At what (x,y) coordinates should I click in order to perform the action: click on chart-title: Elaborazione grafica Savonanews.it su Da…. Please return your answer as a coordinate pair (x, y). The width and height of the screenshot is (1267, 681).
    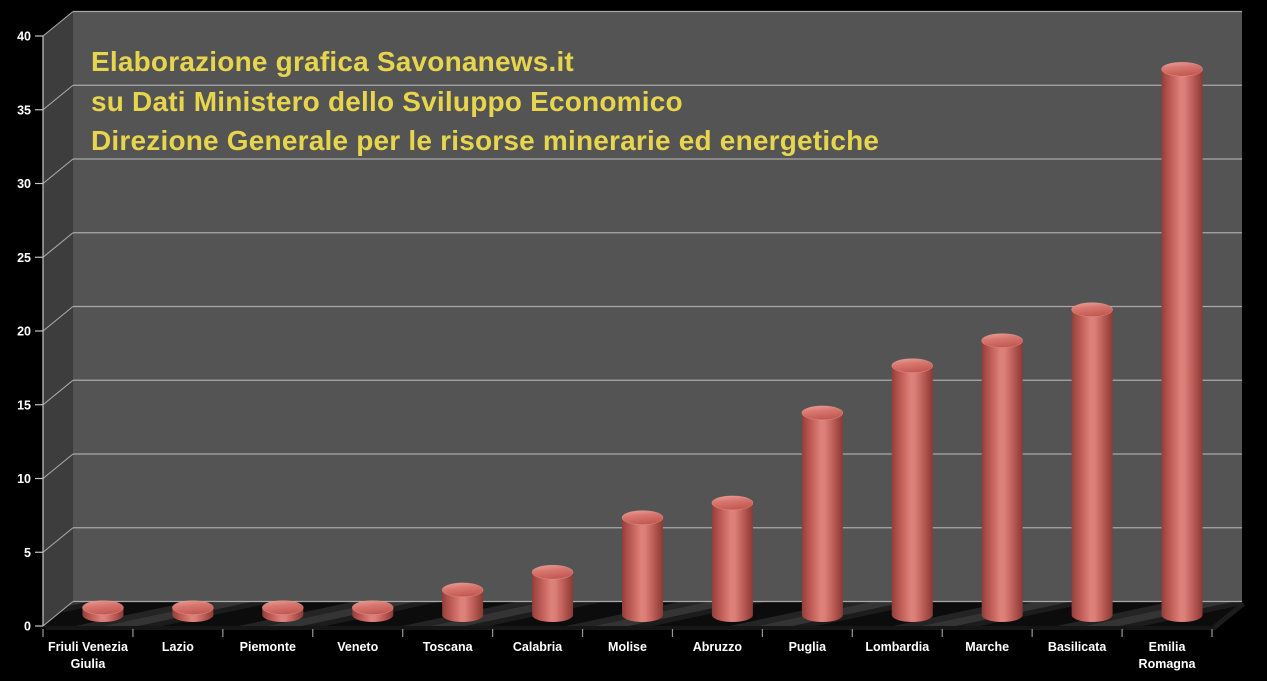
    Looking at the image, I should click on (485, 101).